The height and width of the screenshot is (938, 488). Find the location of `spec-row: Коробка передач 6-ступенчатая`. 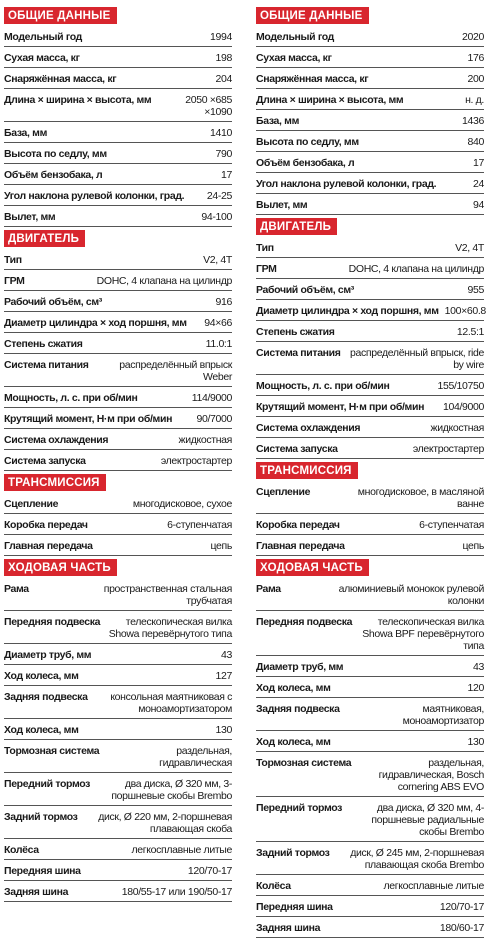

spec-row: Коробка передач 6-ступенчатая is located at coordinates (370, 524).